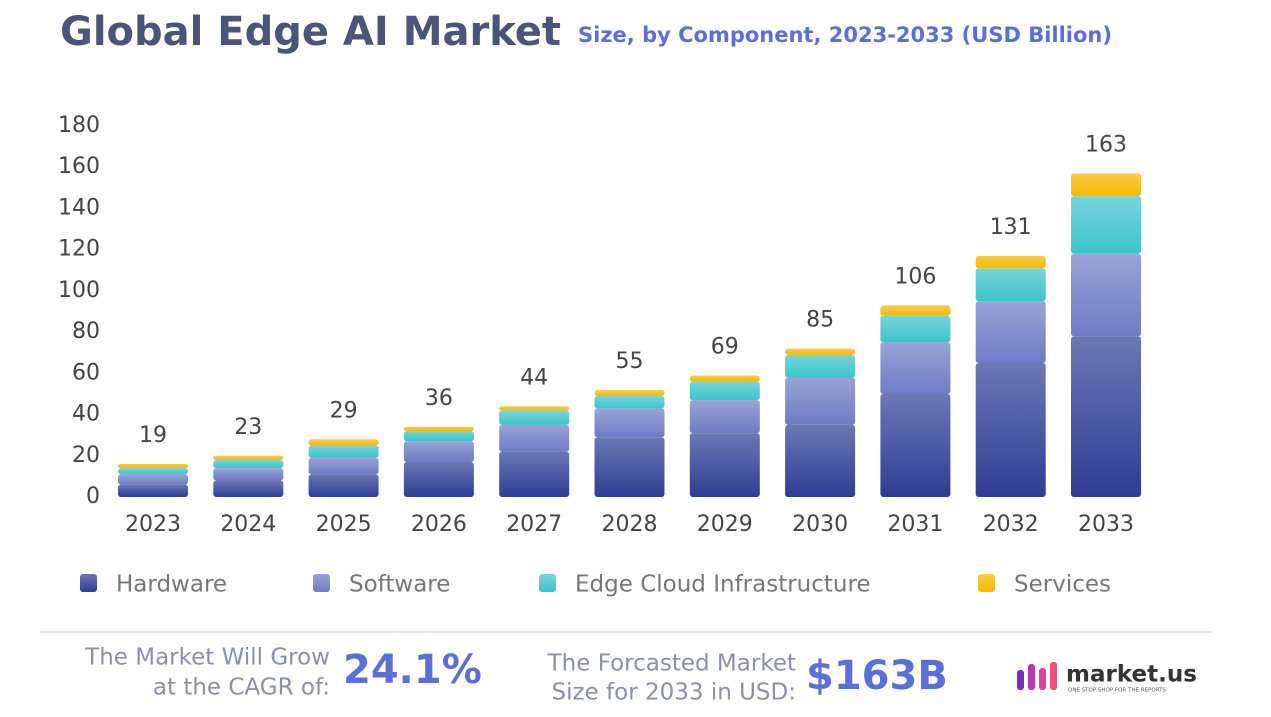 Image resolution: width=1271 pixels, height=717 pixels. Describe the element at coordinates (344, 524) in the screenshot. I see `x-tick-label: 2025` at that location.